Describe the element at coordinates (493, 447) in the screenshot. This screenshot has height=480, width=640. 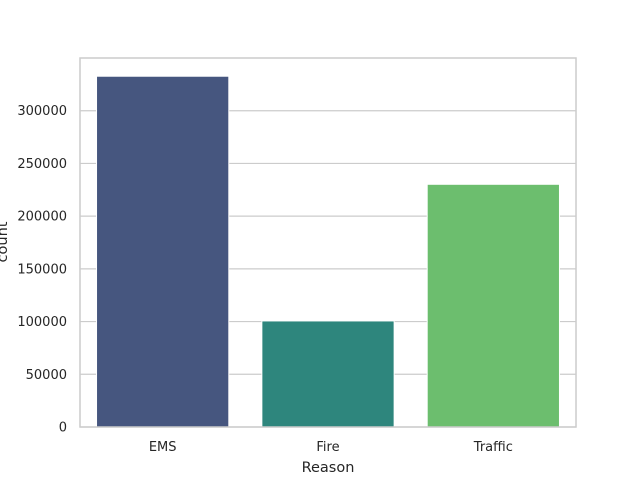
I see `x-tick-label: Traffic` at that location.